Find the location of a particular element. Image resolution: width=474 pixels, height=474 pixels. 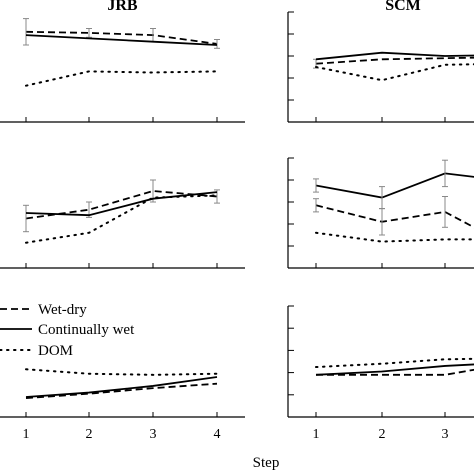

legend-label: Continually wet is located at coordinates (86, 330).